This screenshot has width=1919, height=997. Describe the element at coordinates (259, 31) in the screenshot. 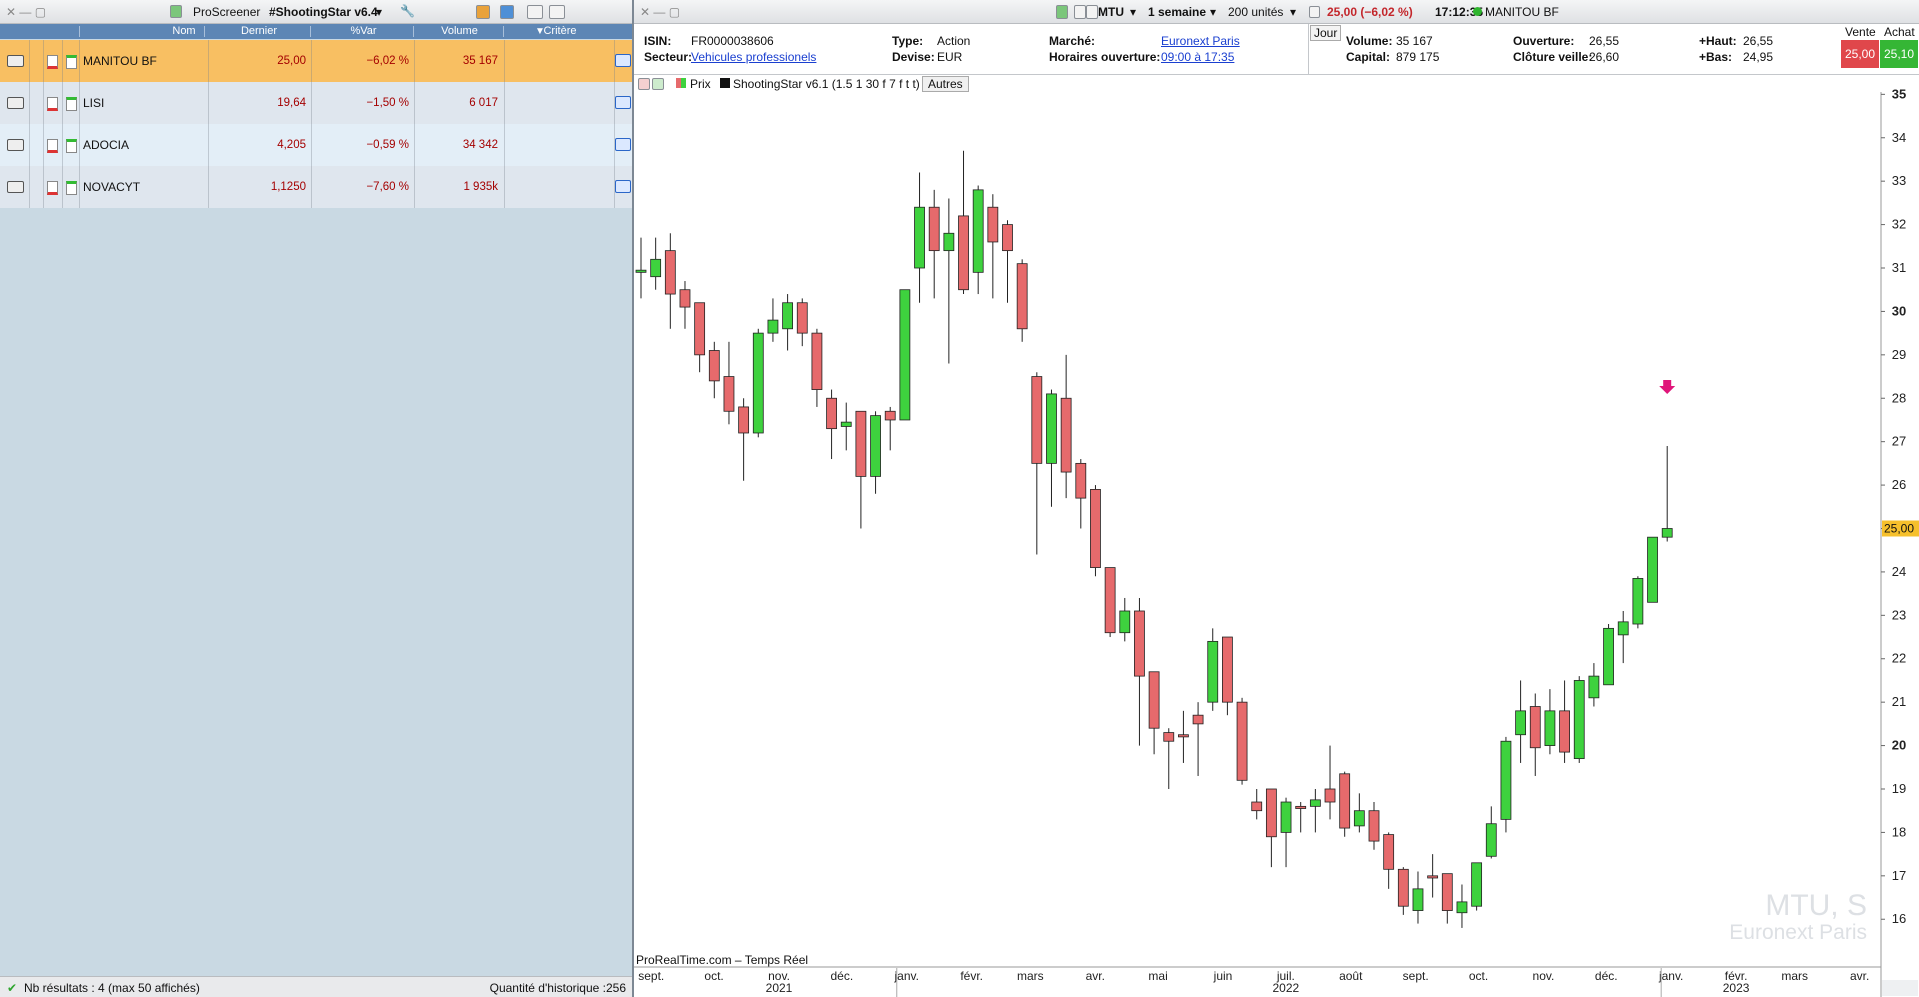

I see `column-header: Dernier` at that location.